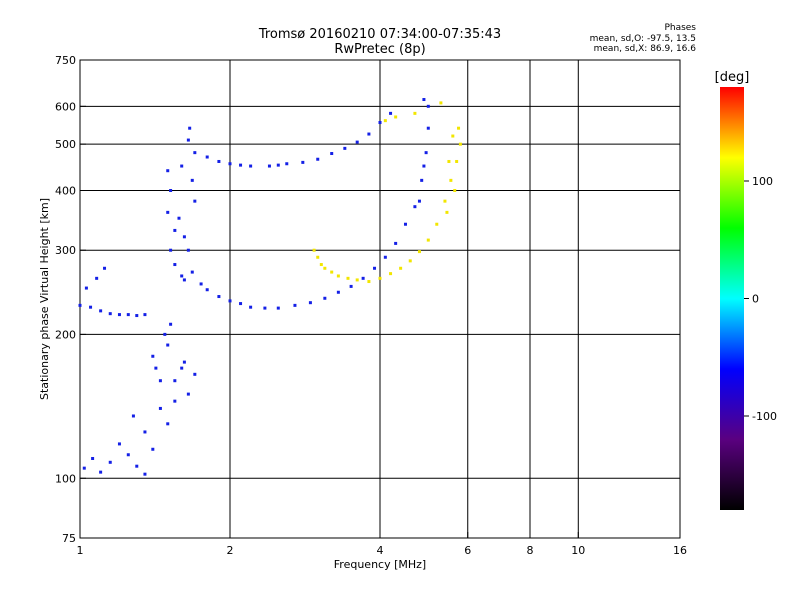  What do you see at coordinates (80, 550) in the screenshot?
I see `x-tick-label: 1` at bounding box center [80, 550].